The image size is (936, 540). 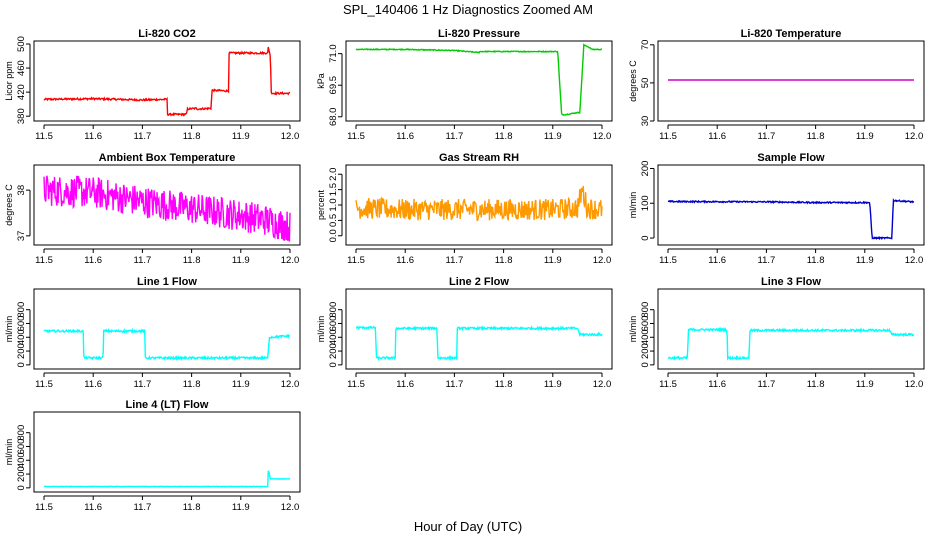 What do you see at coordinates (479, 34) in the screenshot?
I see `panel-title: Li-820 Pressure` at bounding box center [479, 34].